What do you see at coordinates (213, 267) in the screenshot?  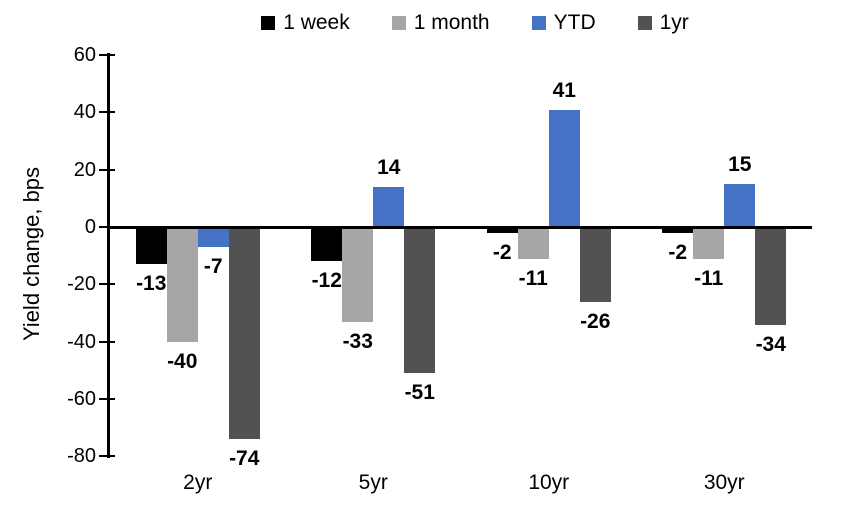 I see `bar-value-label: -7` at bounding box center [213, 267].